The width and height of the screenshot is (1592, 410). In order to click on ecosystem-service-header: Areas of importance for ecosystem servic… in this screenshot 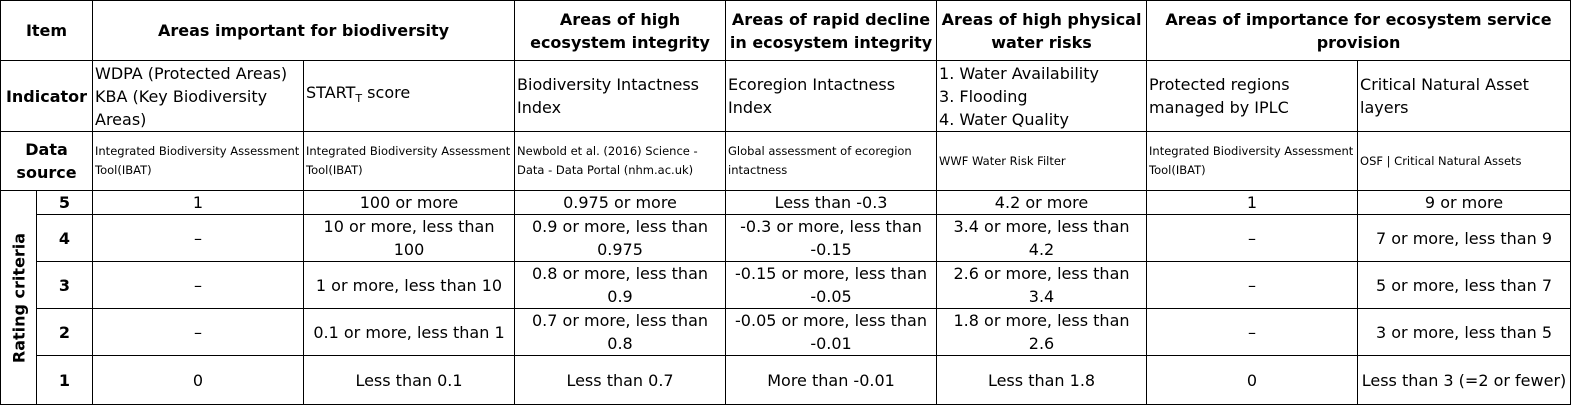, I will do `click(1359, 30)`.